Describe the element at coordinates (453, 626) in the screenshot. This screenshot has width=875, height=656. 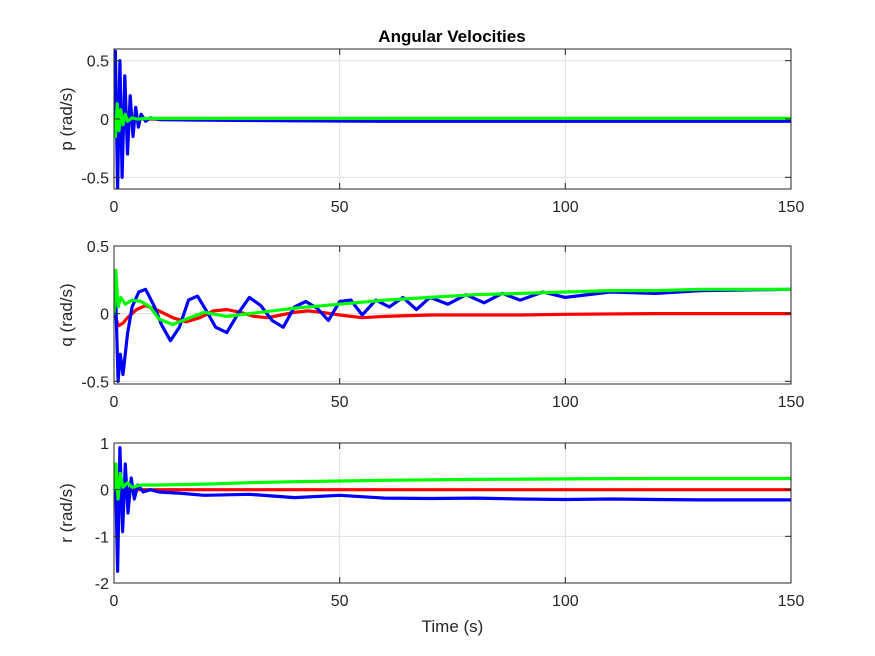
I see `x-axis-label: Time (s)` at that location.